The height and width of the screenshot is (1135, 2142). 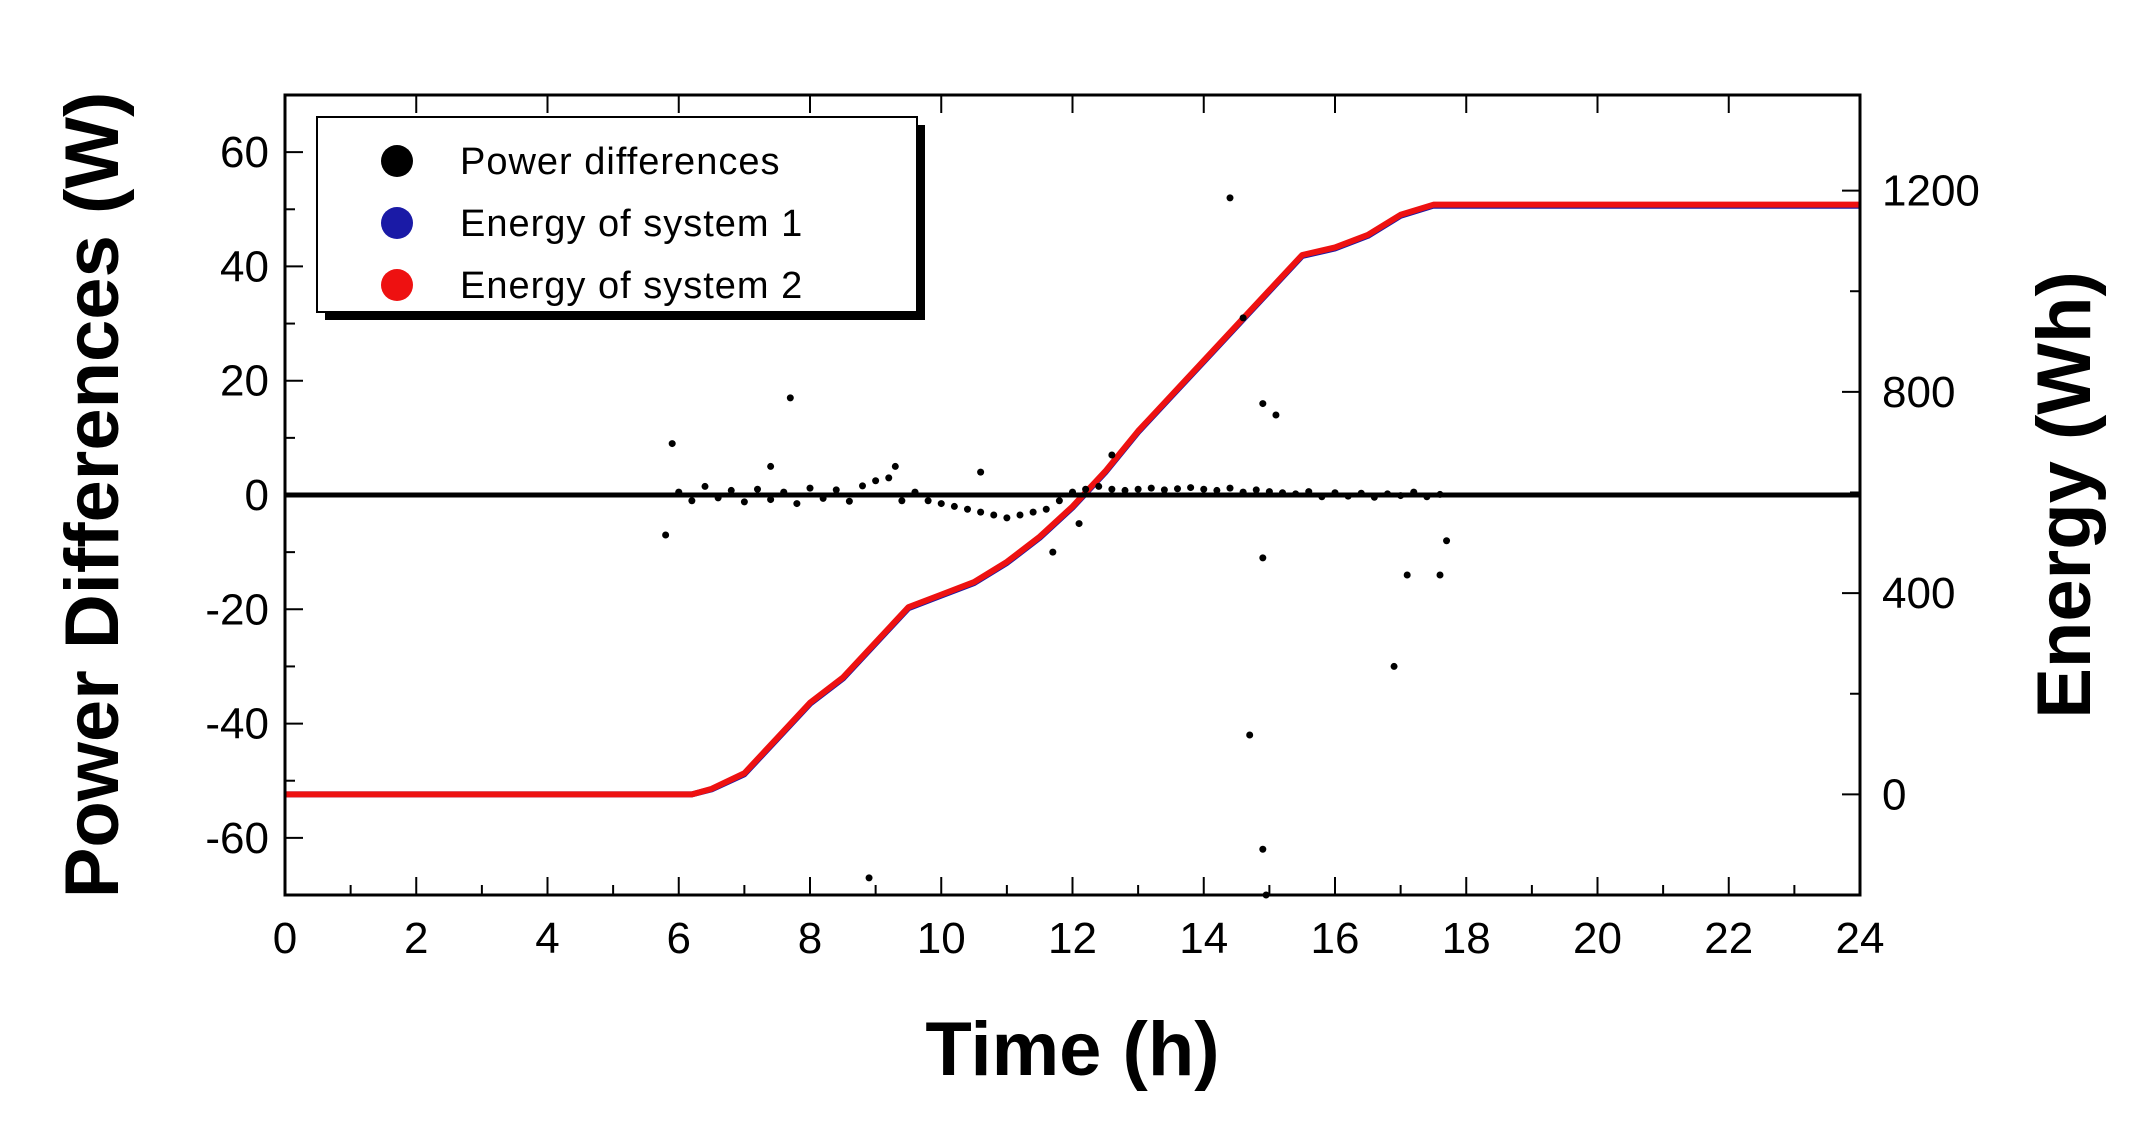 What do you see at coordinates (237, 724) in the screenshot?
I see `y-left-tick-label: -40` at bounding box center [237, 724].